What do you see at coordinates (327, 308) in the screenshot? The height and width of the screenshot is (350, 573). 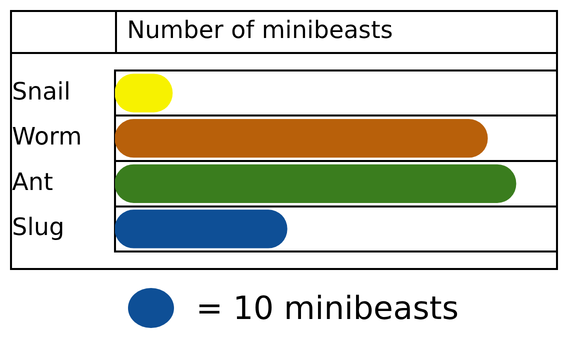 I see `text: = 10 minibeasts` at bounding box center [327, 308].